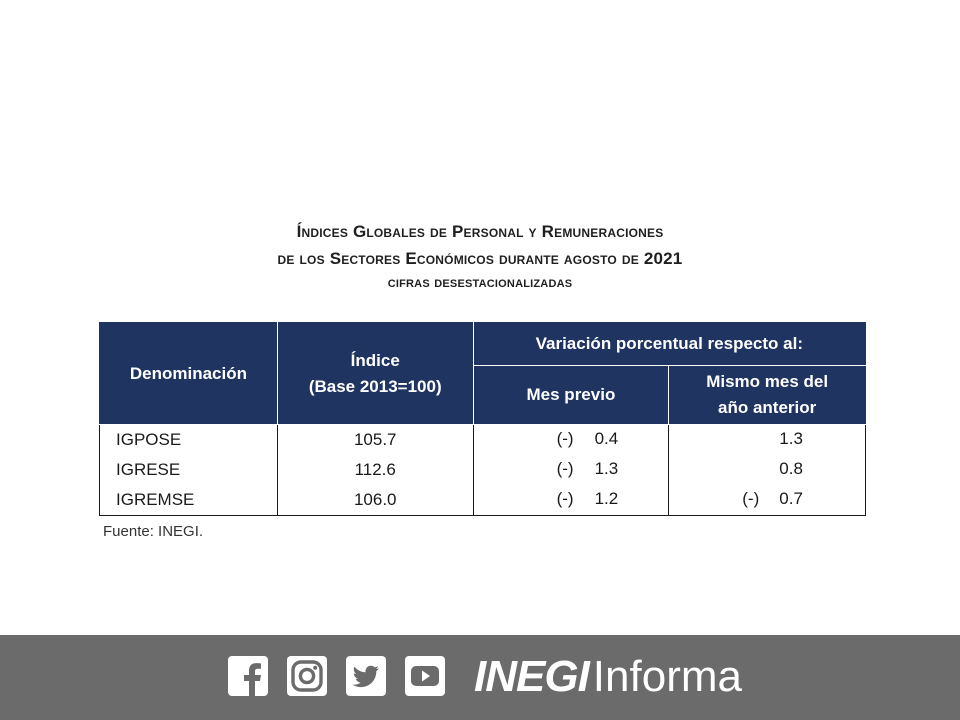 This screenshot has width=960, height=720. Describe the element at coordinates (480, 282) in the screenshot. I see `title-line-3: cifras desestacionalizadas` at that location.